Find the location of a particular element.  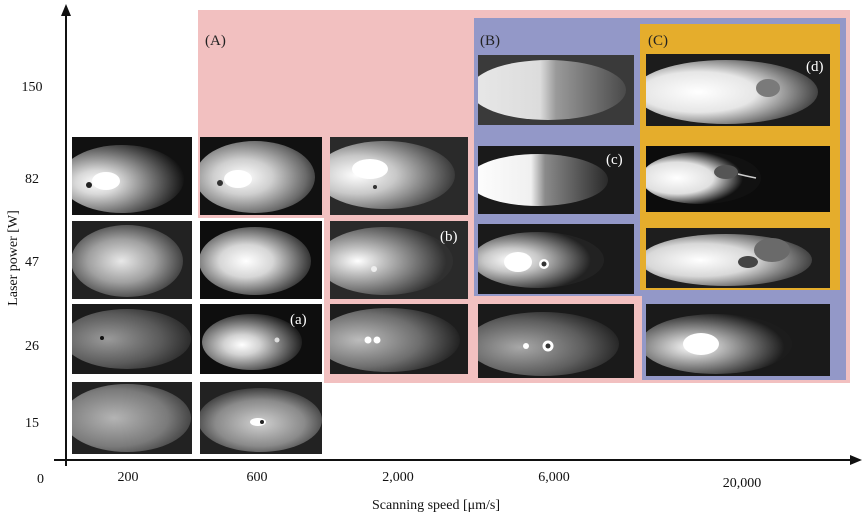

cell-label-d: (d) is located at coordinates (815, 67).